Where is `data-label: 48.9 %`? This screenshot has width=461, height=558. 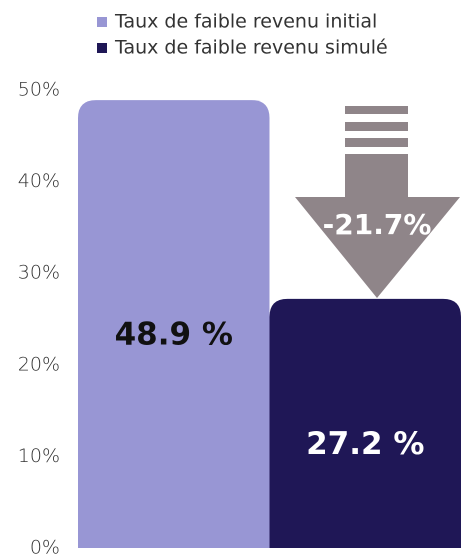 data-label: 48.9 % is located at coordinates (174, 335).